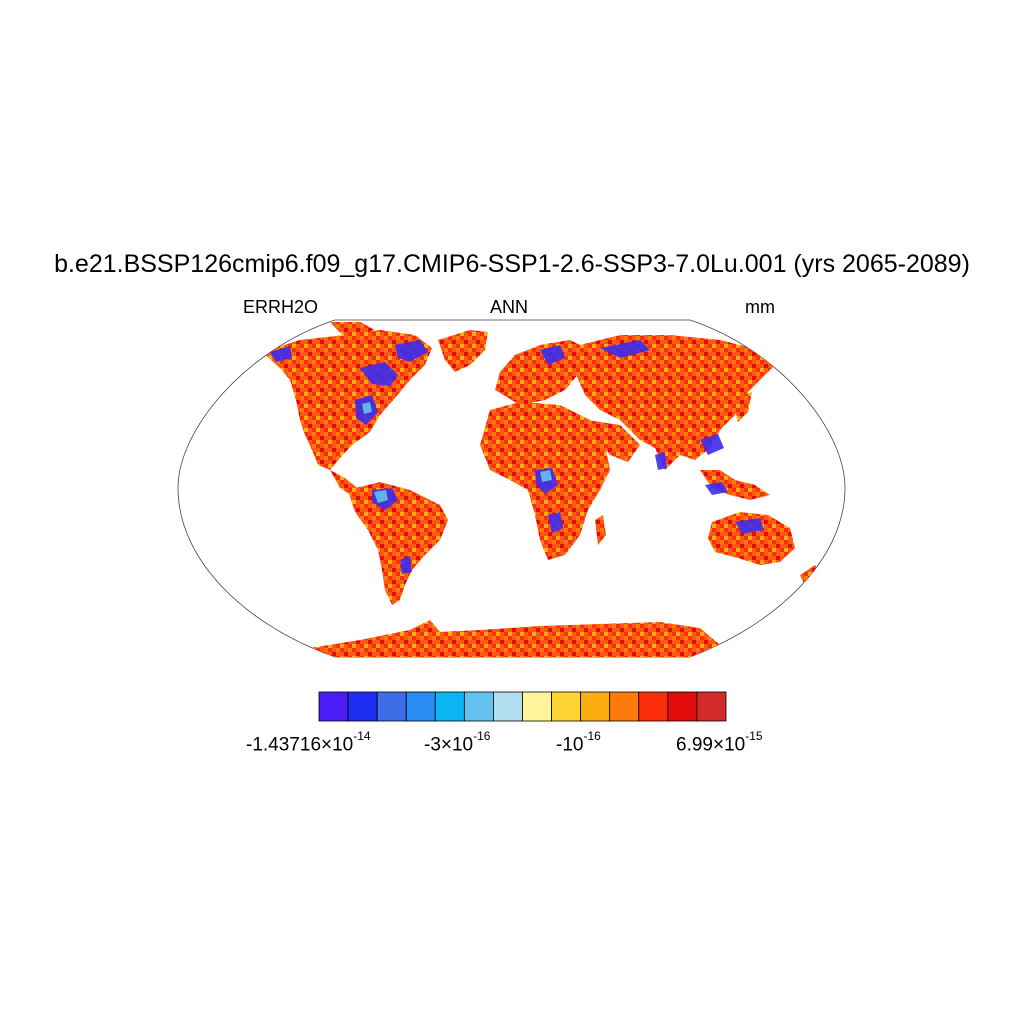 Image resolution: width=1024 pixels, height=1024 pixels. Describe the element at coordinates (457, 742) in the screenshot. I see `colorbar-label-2: -3×10⁻¹⁶` at that location.